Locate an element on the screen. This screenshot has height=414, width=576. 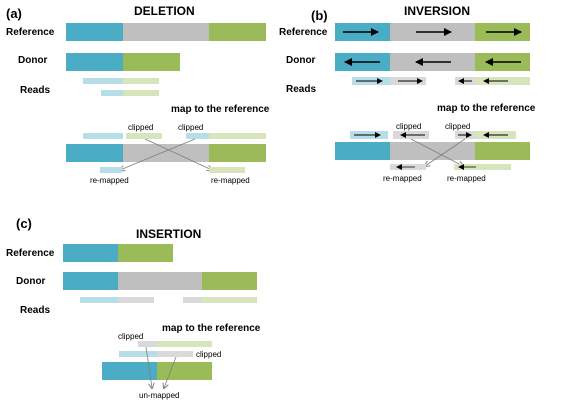
panel-c-mapped-reads is located at coordinates (165, 349).